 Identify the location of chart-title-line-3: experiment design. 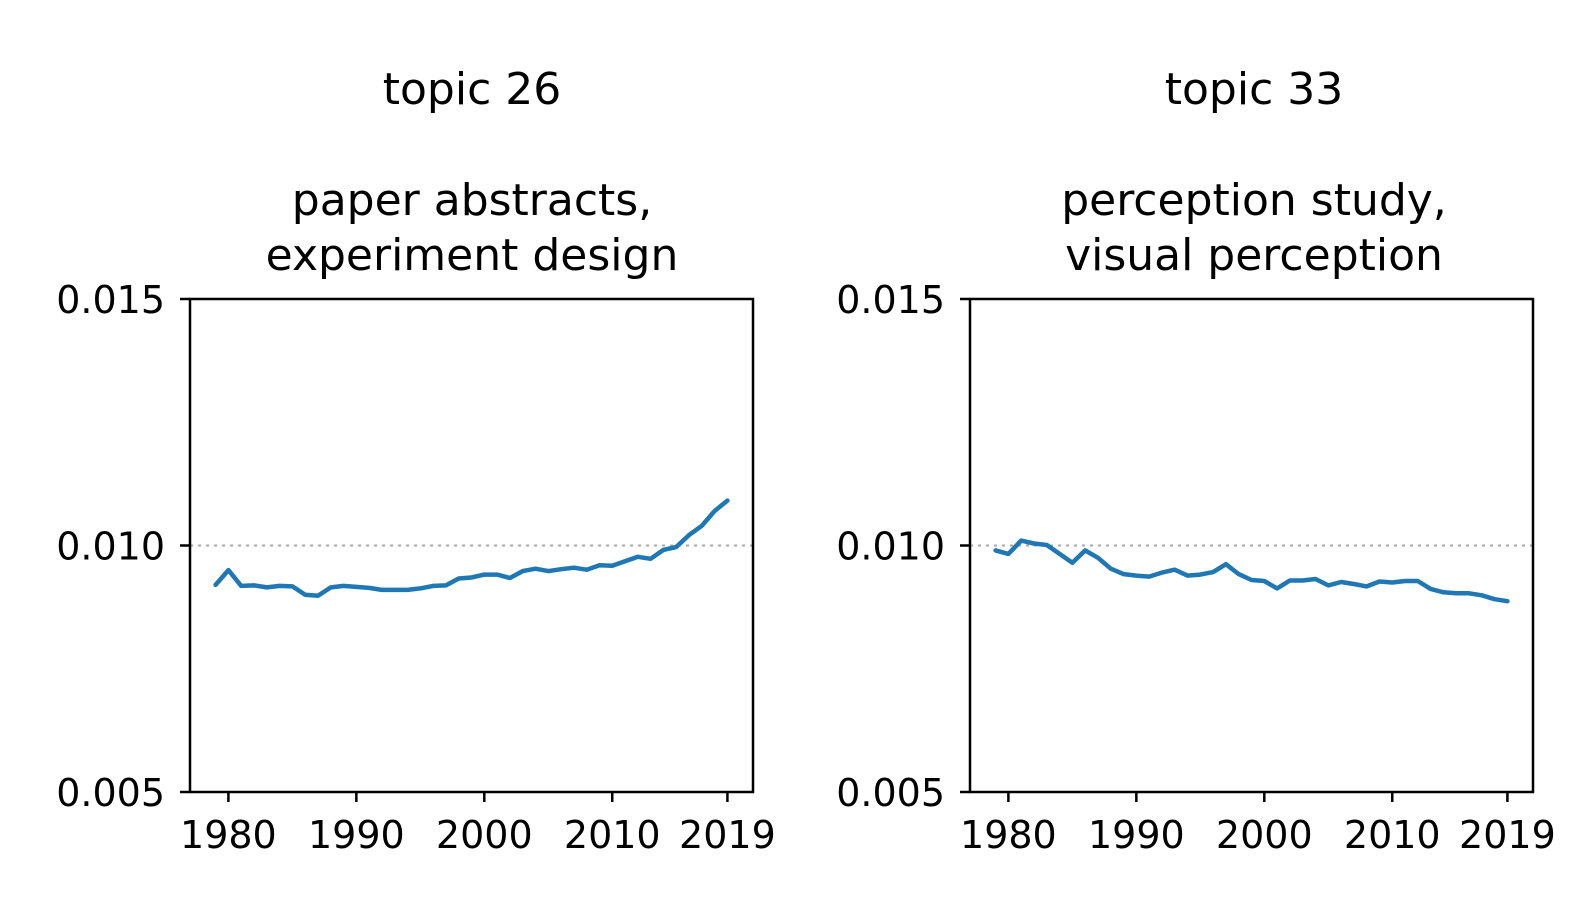
(472, 255).